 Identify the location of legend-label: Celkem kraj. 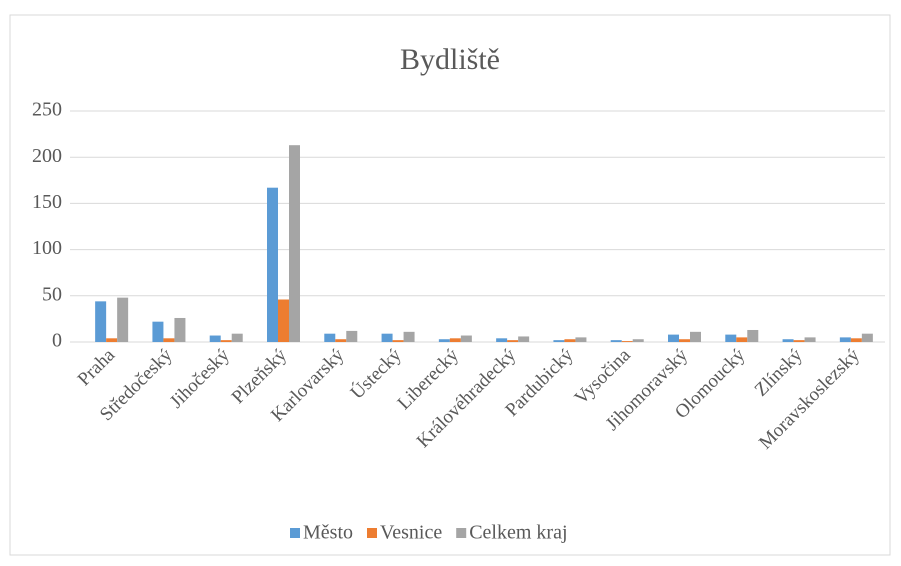
(518, 533).